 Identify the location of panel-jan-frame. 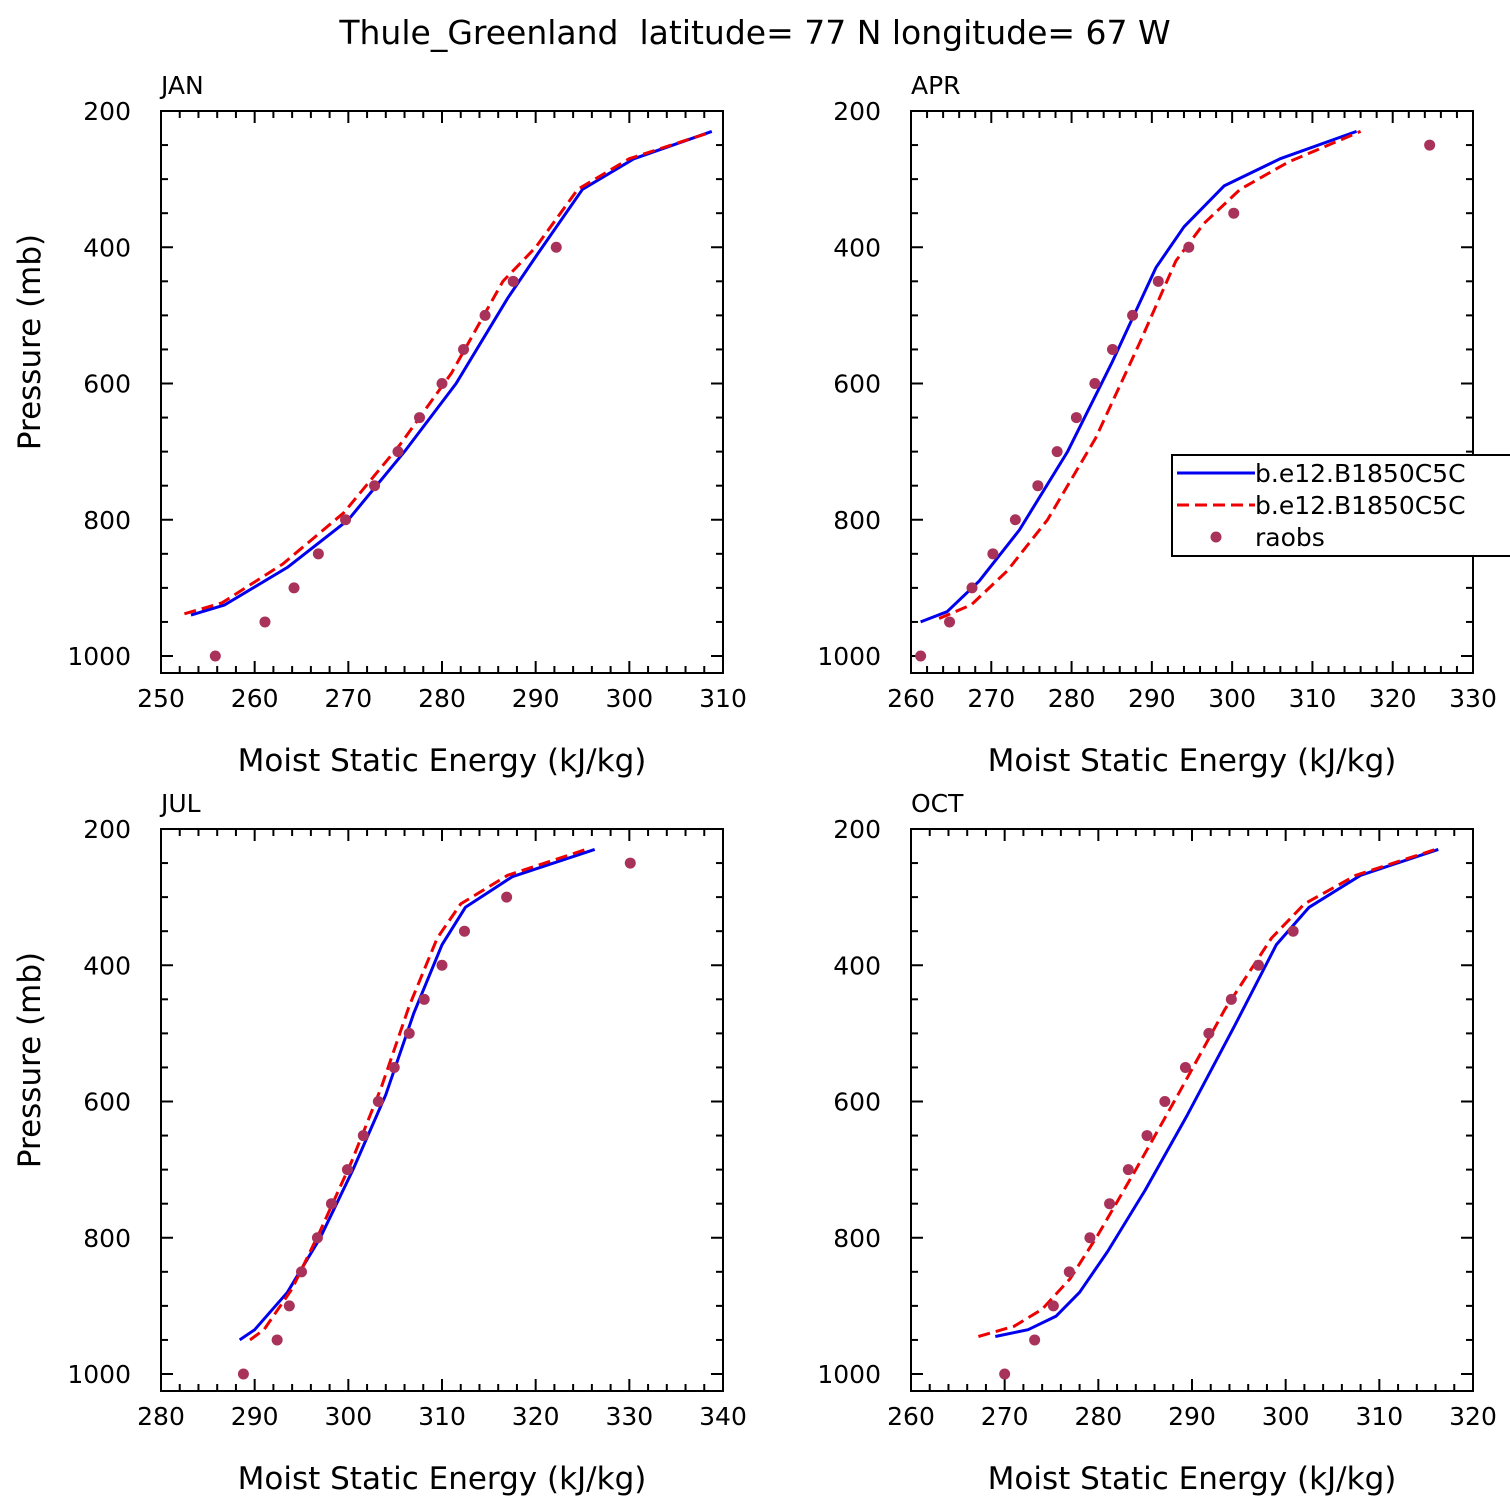
(442, 392).